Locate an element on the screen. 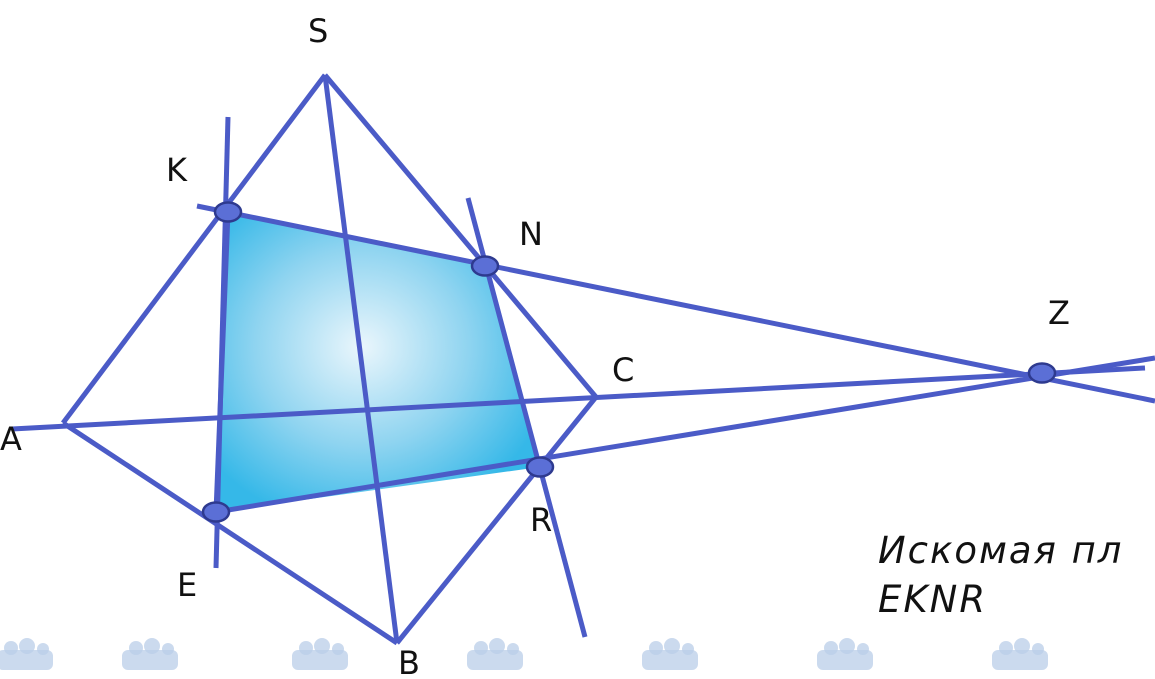  point-e is located at coordinates (216, 512).